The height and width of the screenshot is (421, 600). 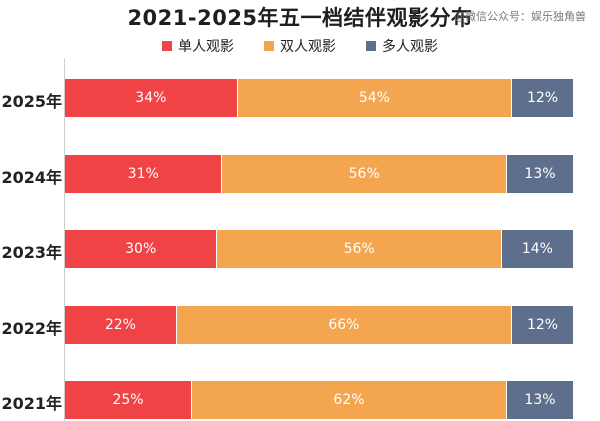 What do you see at coordinates (269, 46) in the screenshot?
I see `legend-swatch-couple` at bounding box center [269, 46].